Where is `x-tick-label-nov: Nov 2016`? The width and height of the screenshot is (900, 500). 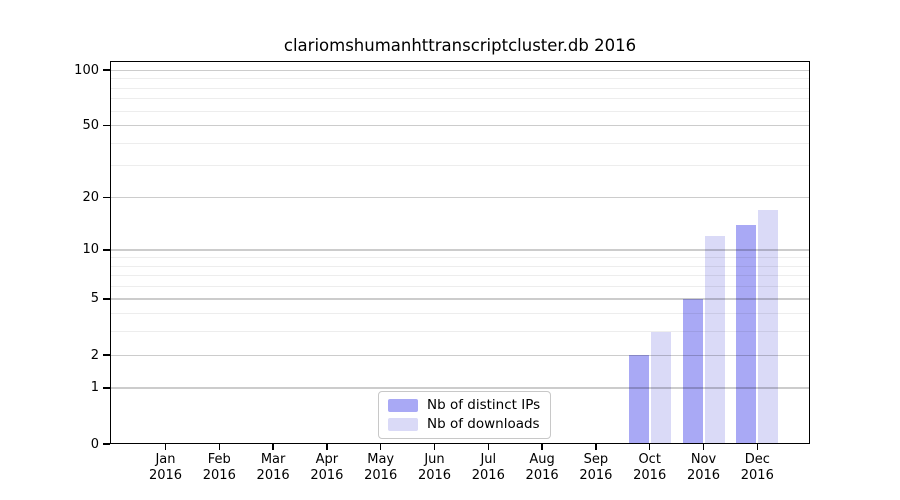 x-tick-label-nov: Nov 2016 is located at coordinates (703, 467).